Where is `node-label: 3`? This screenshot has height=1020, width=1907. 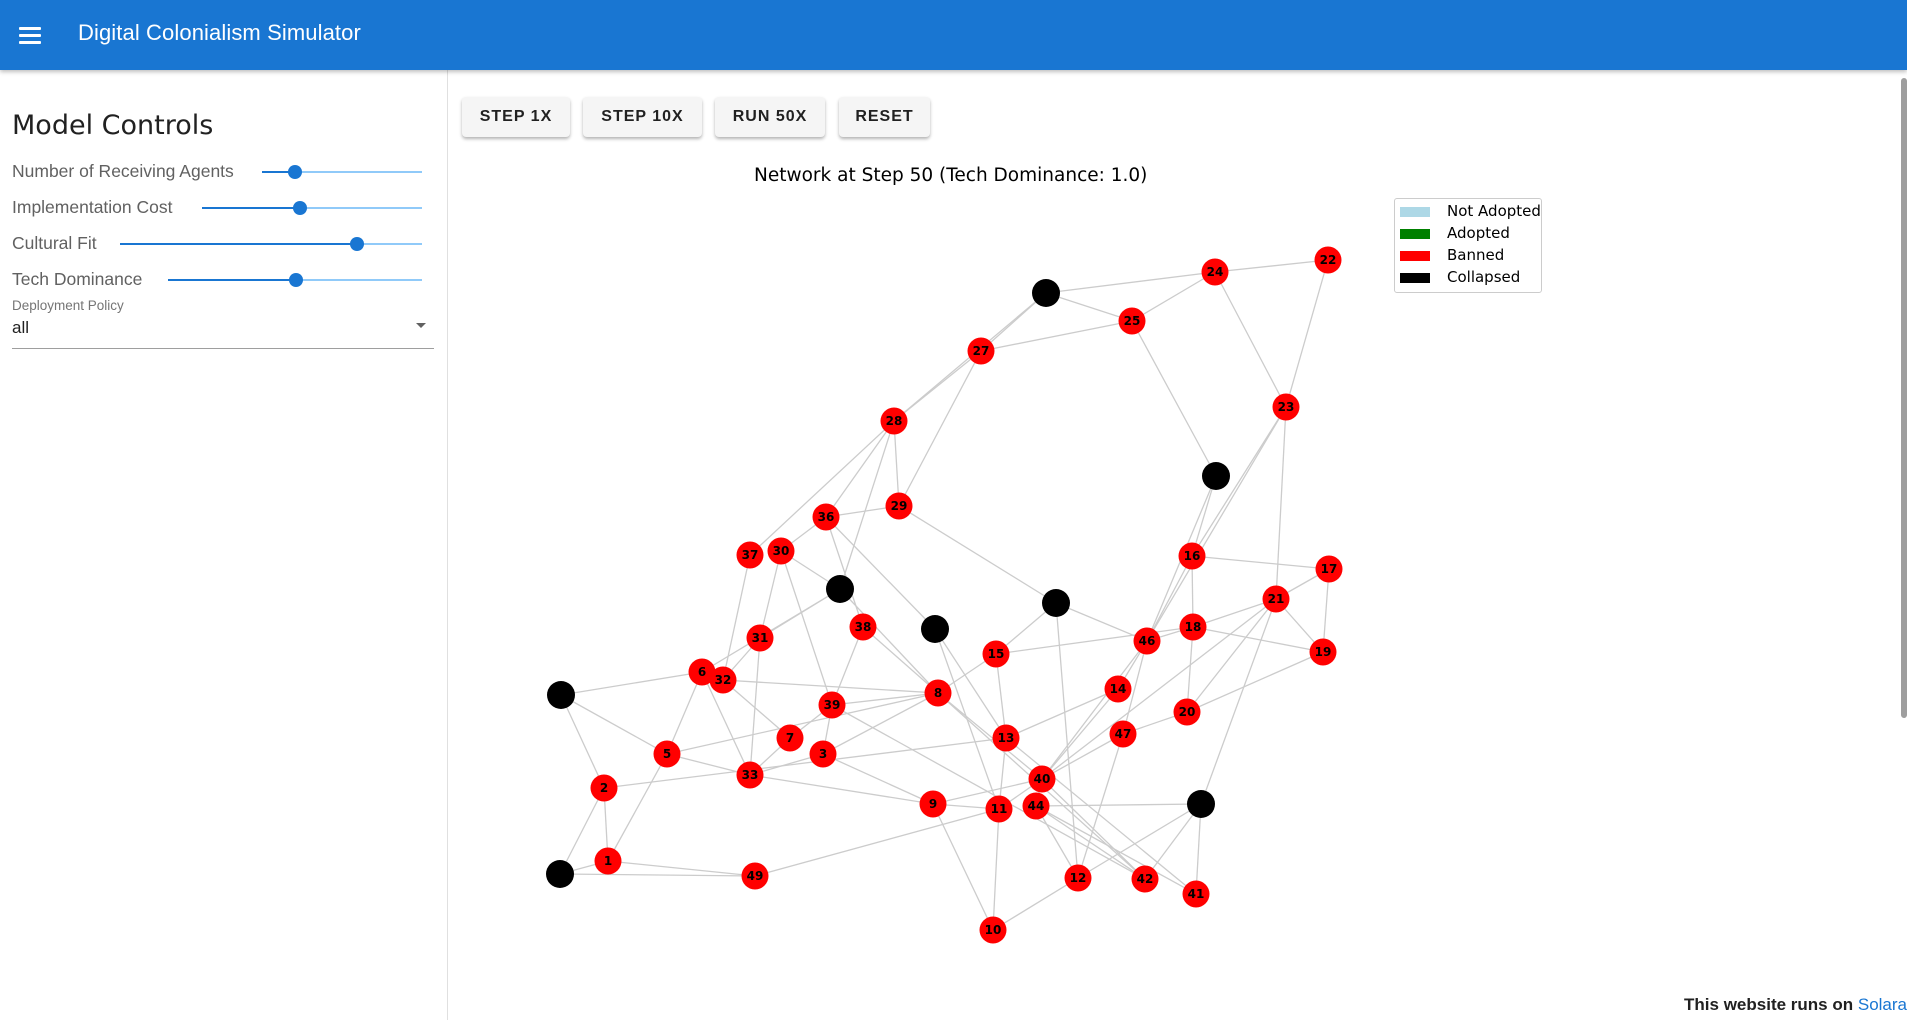
node-label: 3 is located at coordinates (823, 754).